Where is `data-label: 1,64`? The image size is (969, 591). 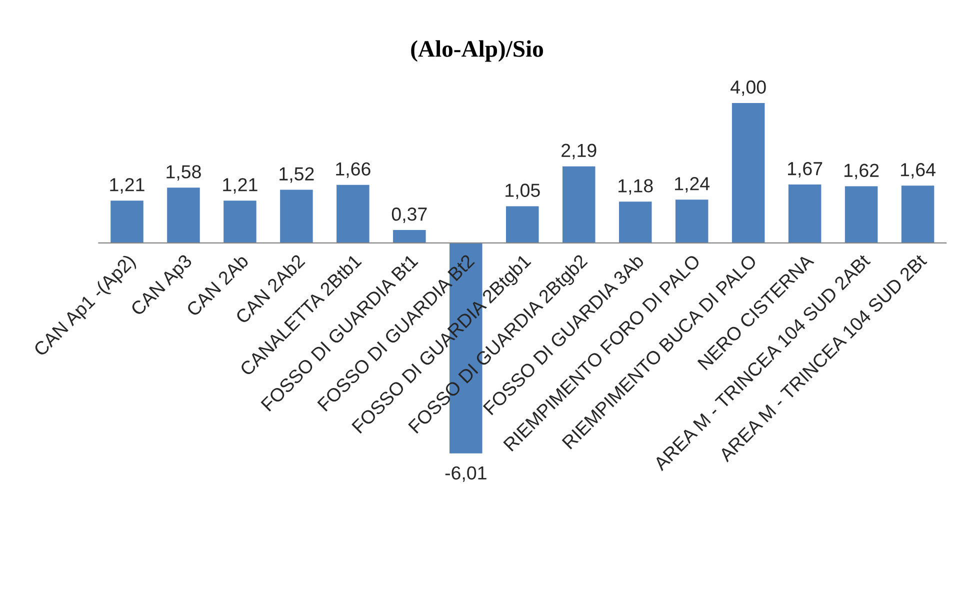
data-label: 1,64 is located at coordinates (918, 171).